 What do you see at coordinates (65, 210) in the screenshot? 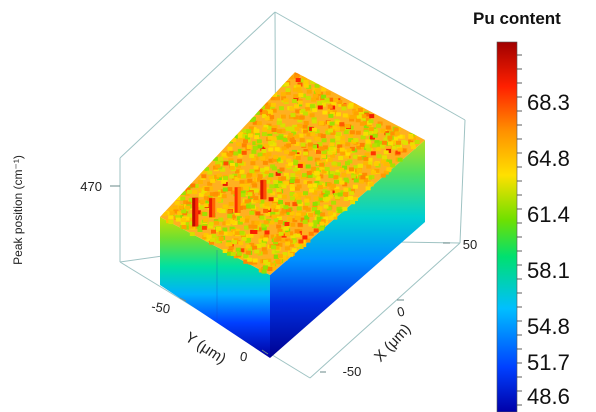
I see `z-axis: 470 Peak position (cm⁻¹)` at bounding box center [65, 210].